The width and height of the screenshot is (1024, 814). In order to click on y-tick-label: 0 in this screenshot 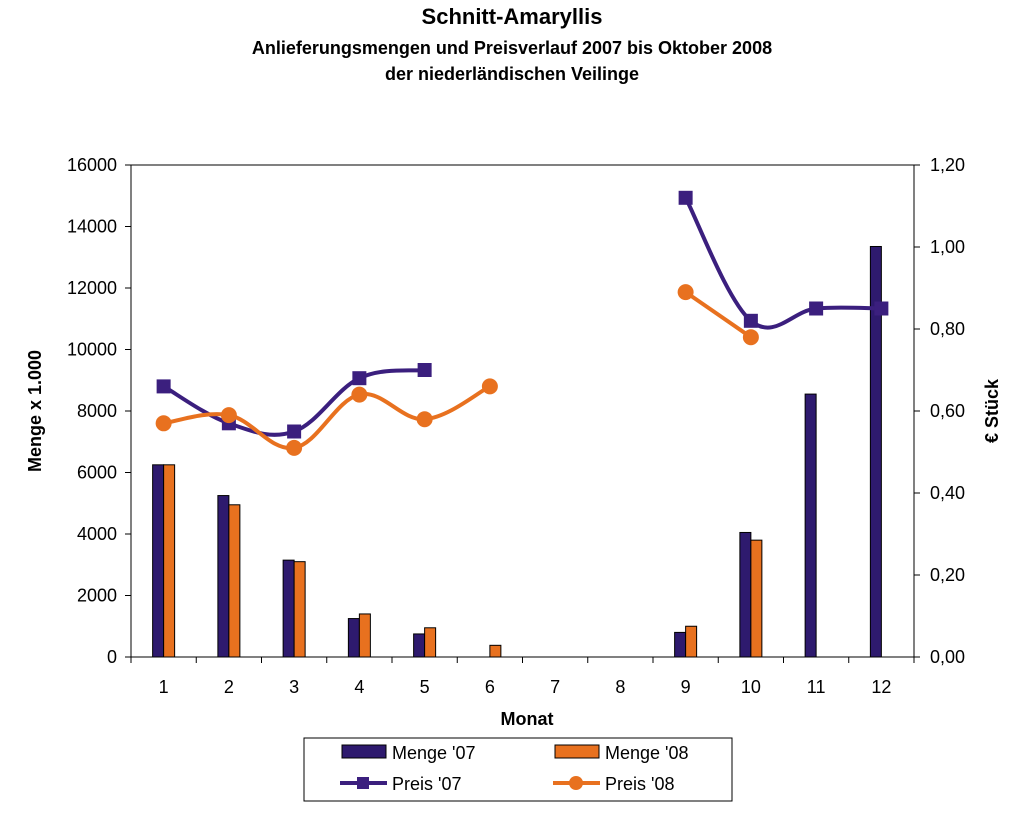, I will do `click(112, 657)`.